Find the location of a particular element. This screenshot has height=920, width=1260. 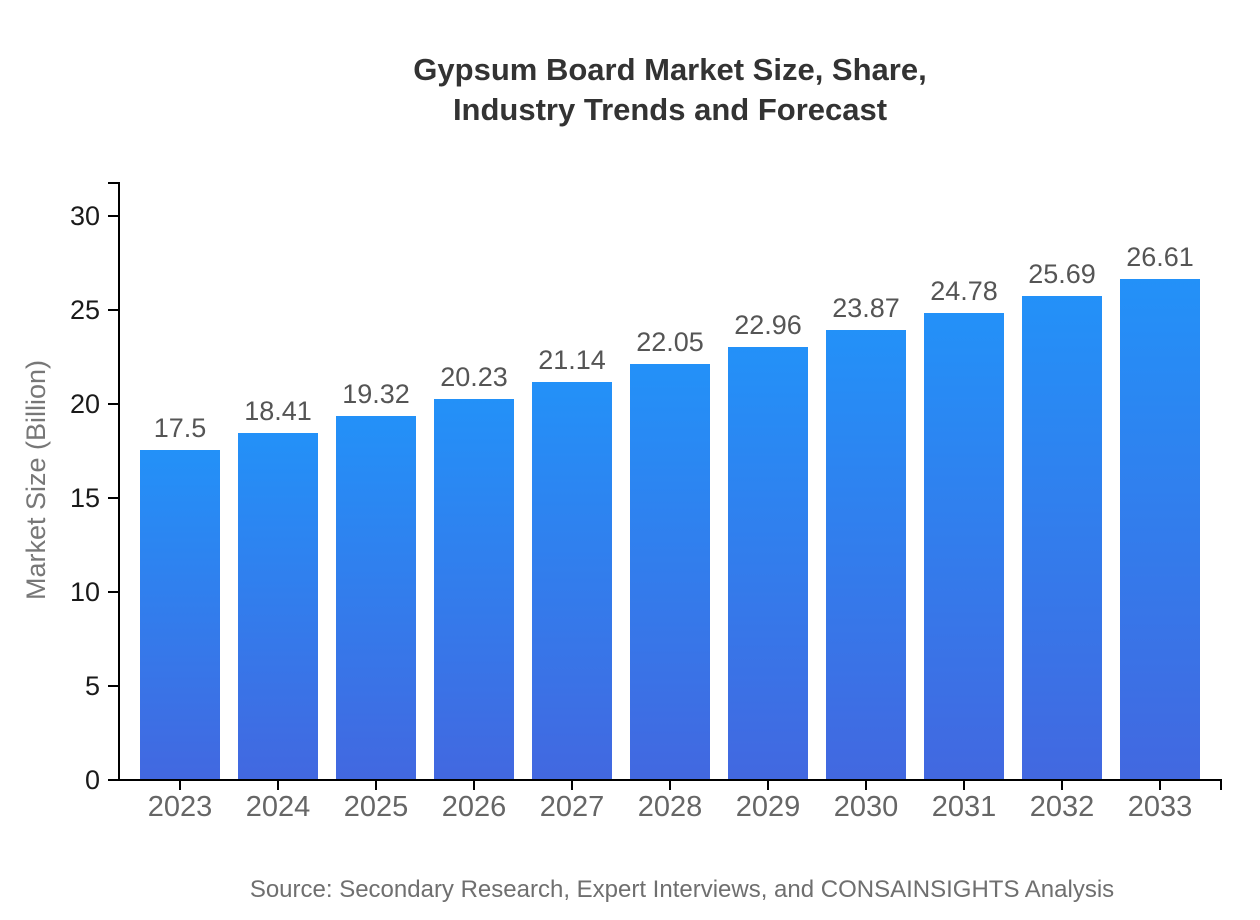

y-tick-label: 10 is located at coordinates (84, 592).